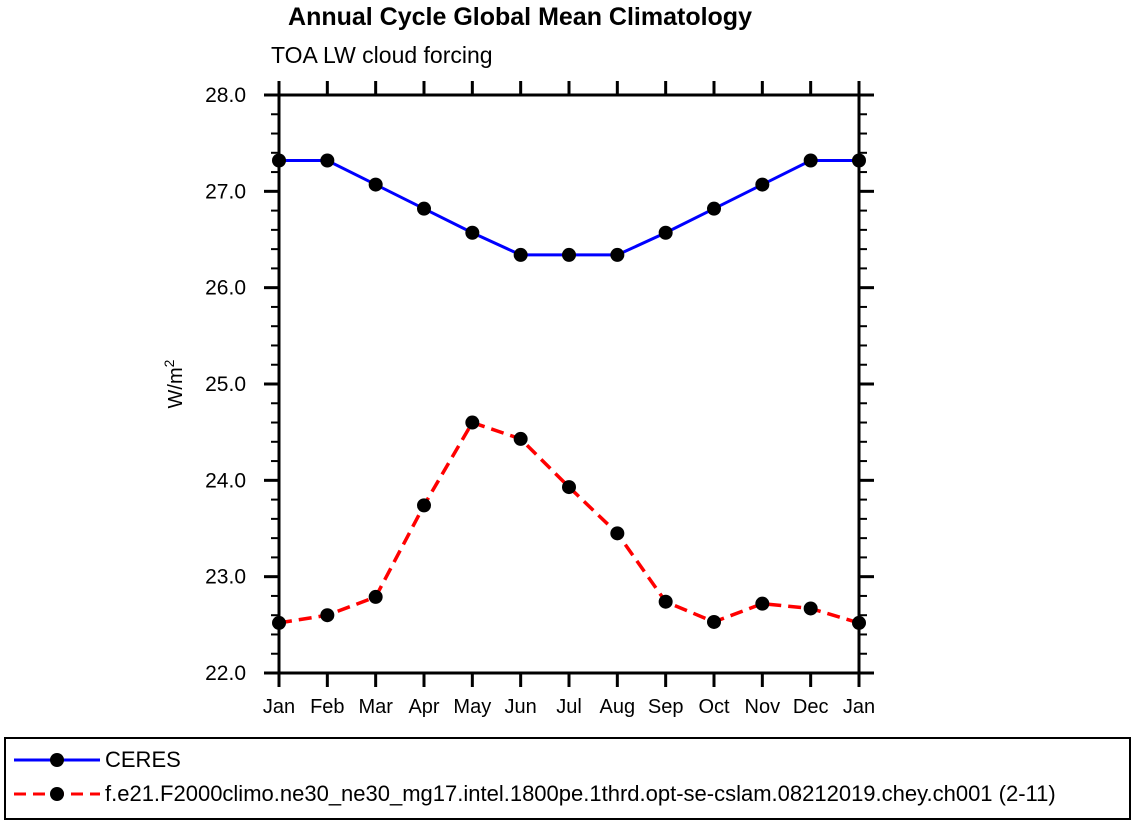  What do you see at coordinates (225, 95) in the screenshot?
I see `y-tick-label: 28.0` at bounding box center [225, 95].